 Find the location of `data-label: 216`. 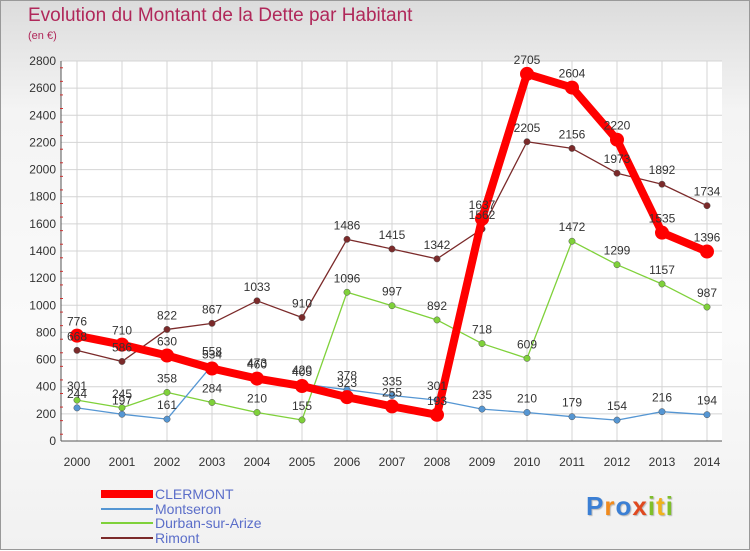

data-label: 216 is located at coordinates (662, 398).